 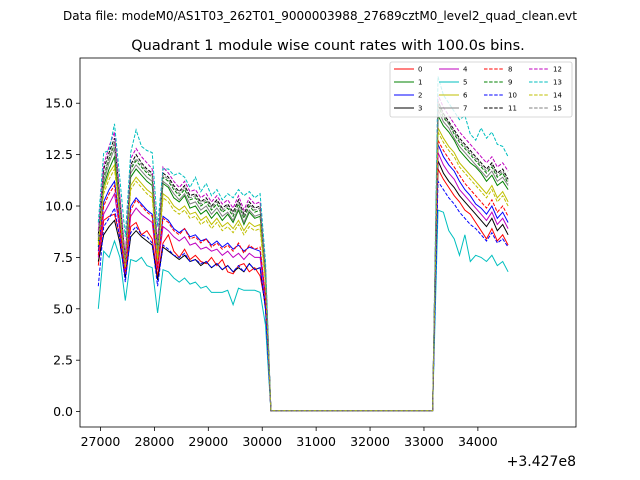 What do you see at coordinates (63, 308) in the screenshot?
I see `y-tick-label: 5.0` at bounding box center [63, 308].